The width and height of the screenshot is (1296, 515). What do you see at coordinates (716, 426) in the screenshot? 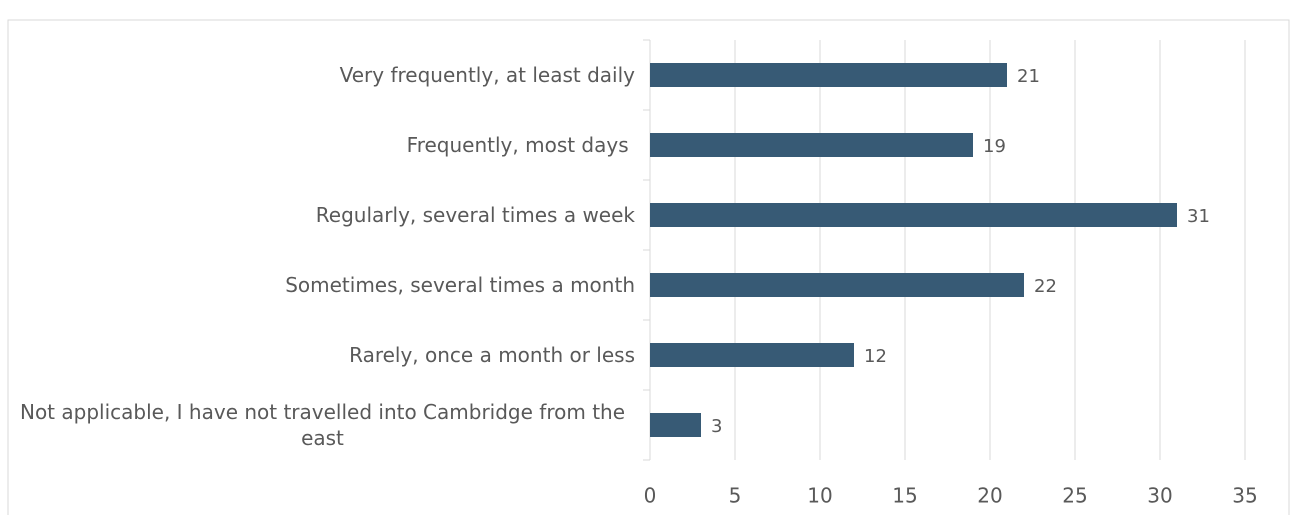
I see `data-label: 3` at bounding box center [716, 426].